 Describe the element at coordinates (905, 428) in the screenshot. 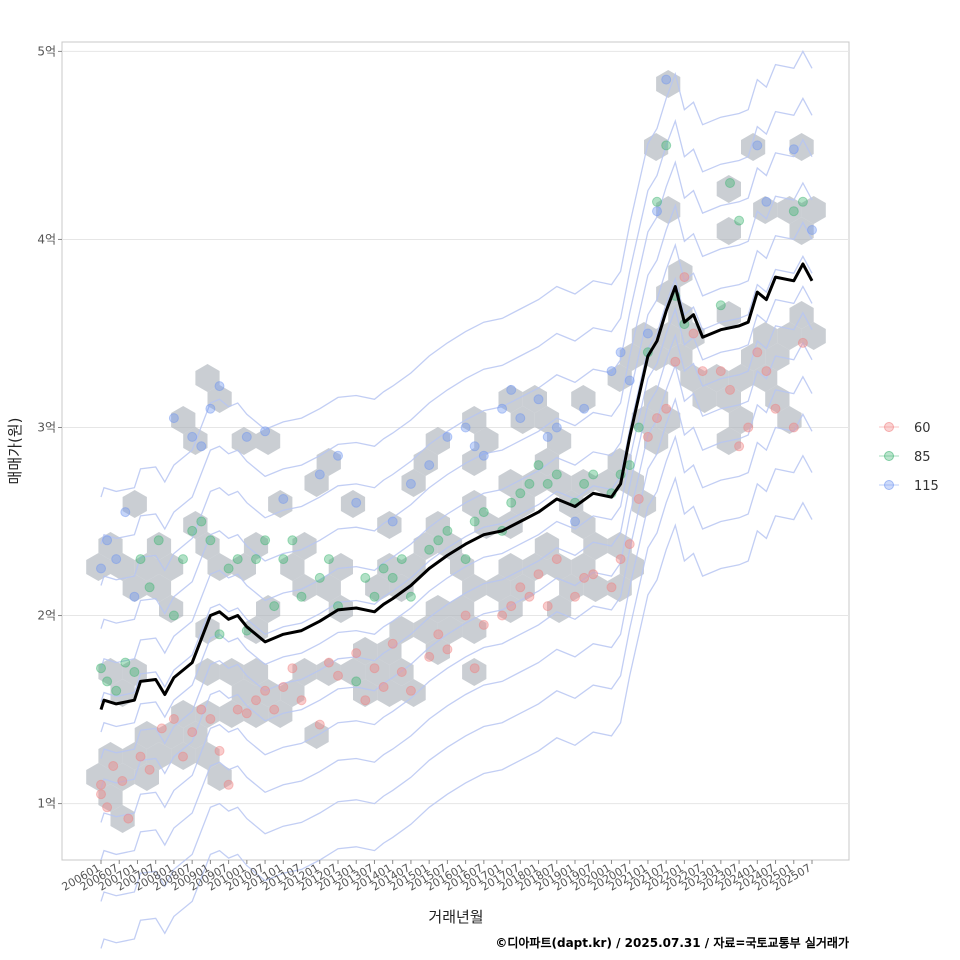

I see `legend-item-60: 60` at that location.